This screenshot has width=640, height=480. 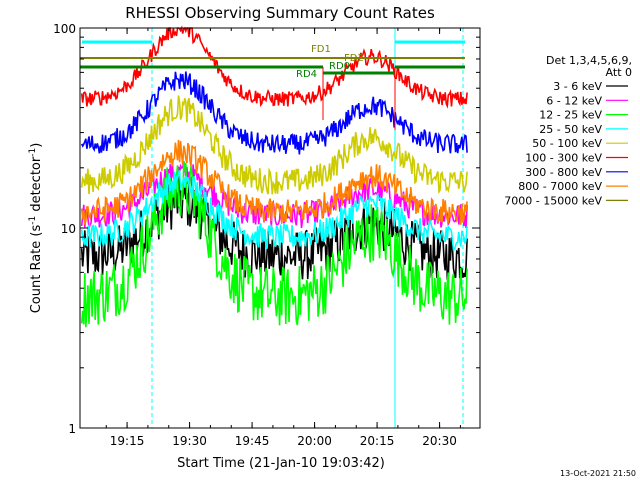 What do you see at coordinates (306, 74) in the screenshot?
I see `annotation-label: RD4` at bounding box center [306, 74].